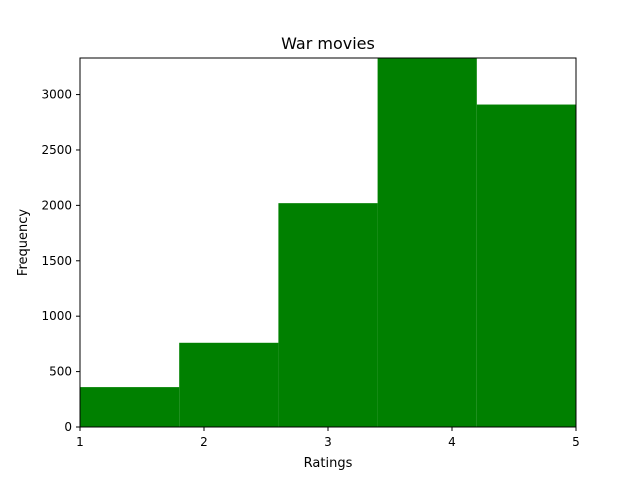 This screenshot has height=480, width=640. What do you see at coordinates (204, 442) in the screenshot?
I see `x-tick-label: 2` at bounding box center [204, 442].